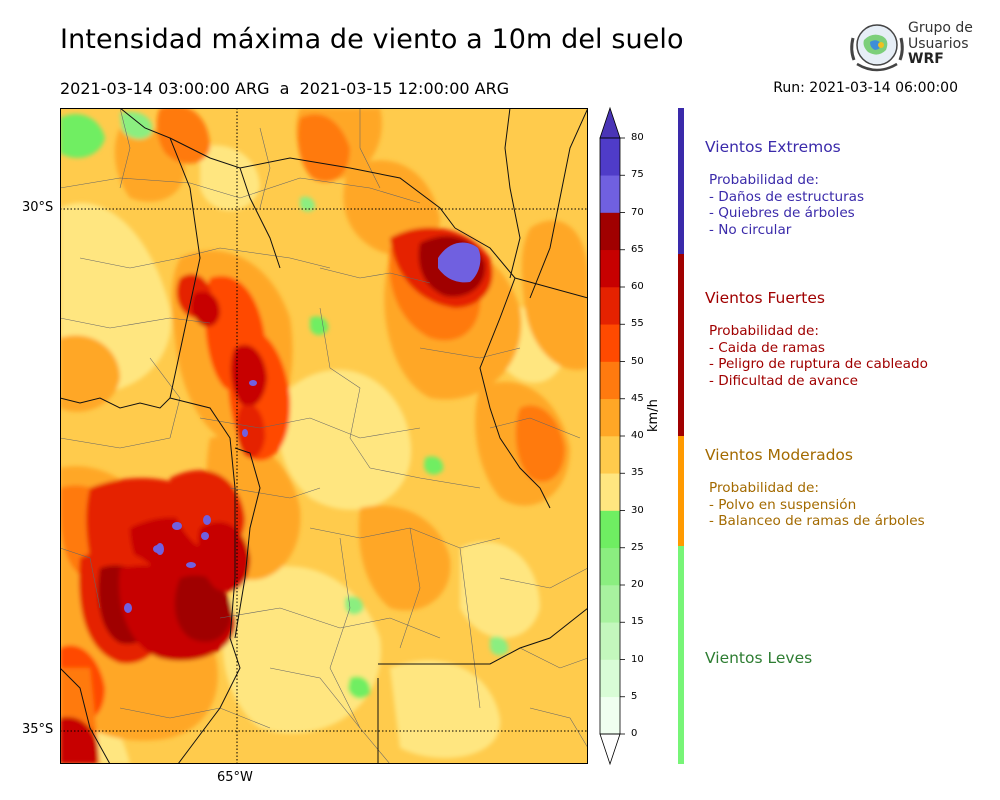 Image resolution: width=1000 pixels, height=800 pixels. Describe the element at coordinates (637, 212) in the screenshot. I see `colorbar-tick-label: 70` at that location.